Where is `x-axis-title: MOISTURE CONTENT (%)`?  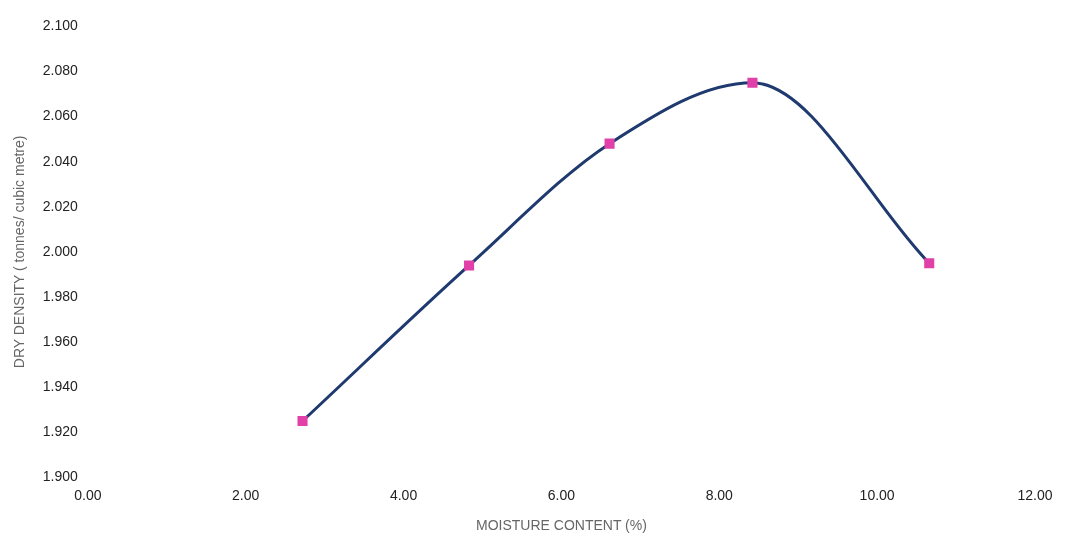
x-axis-title: MOISTURE CONTENT (%) is located at coordinates (561, 525).